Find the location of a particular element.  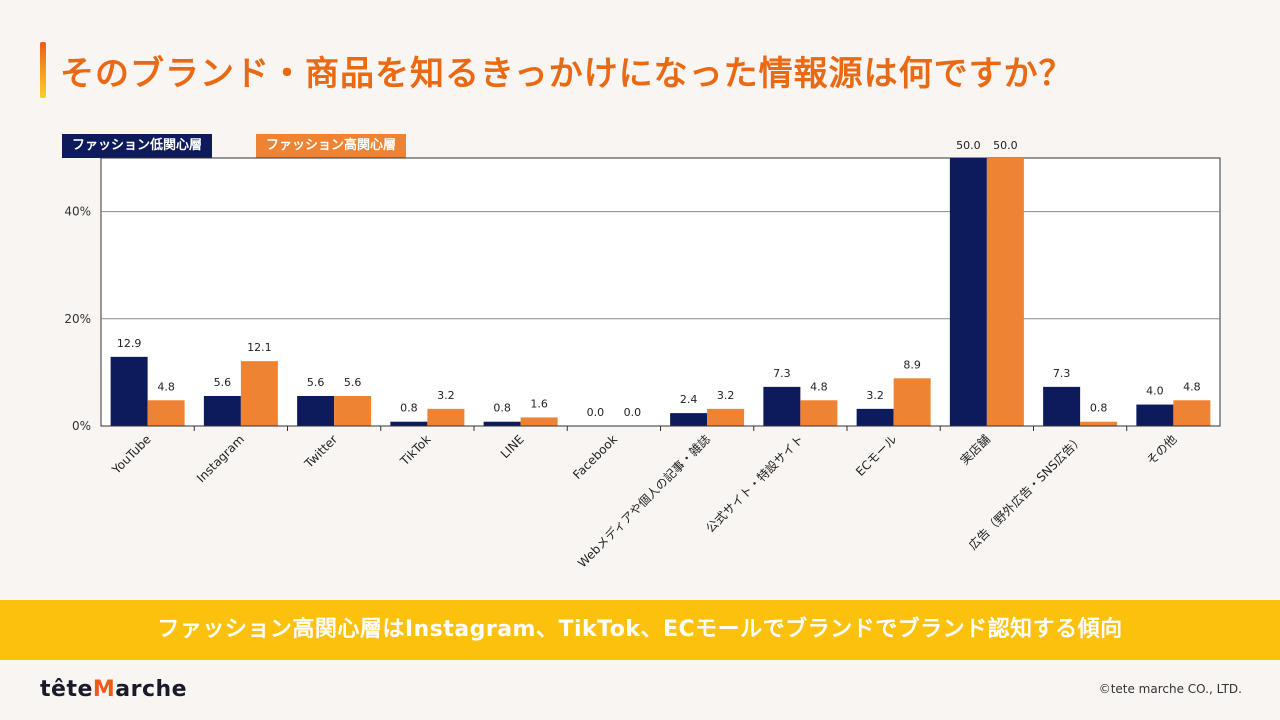

legend-high-interest: ファッション高関心層 is located at coordinates (331, 146).